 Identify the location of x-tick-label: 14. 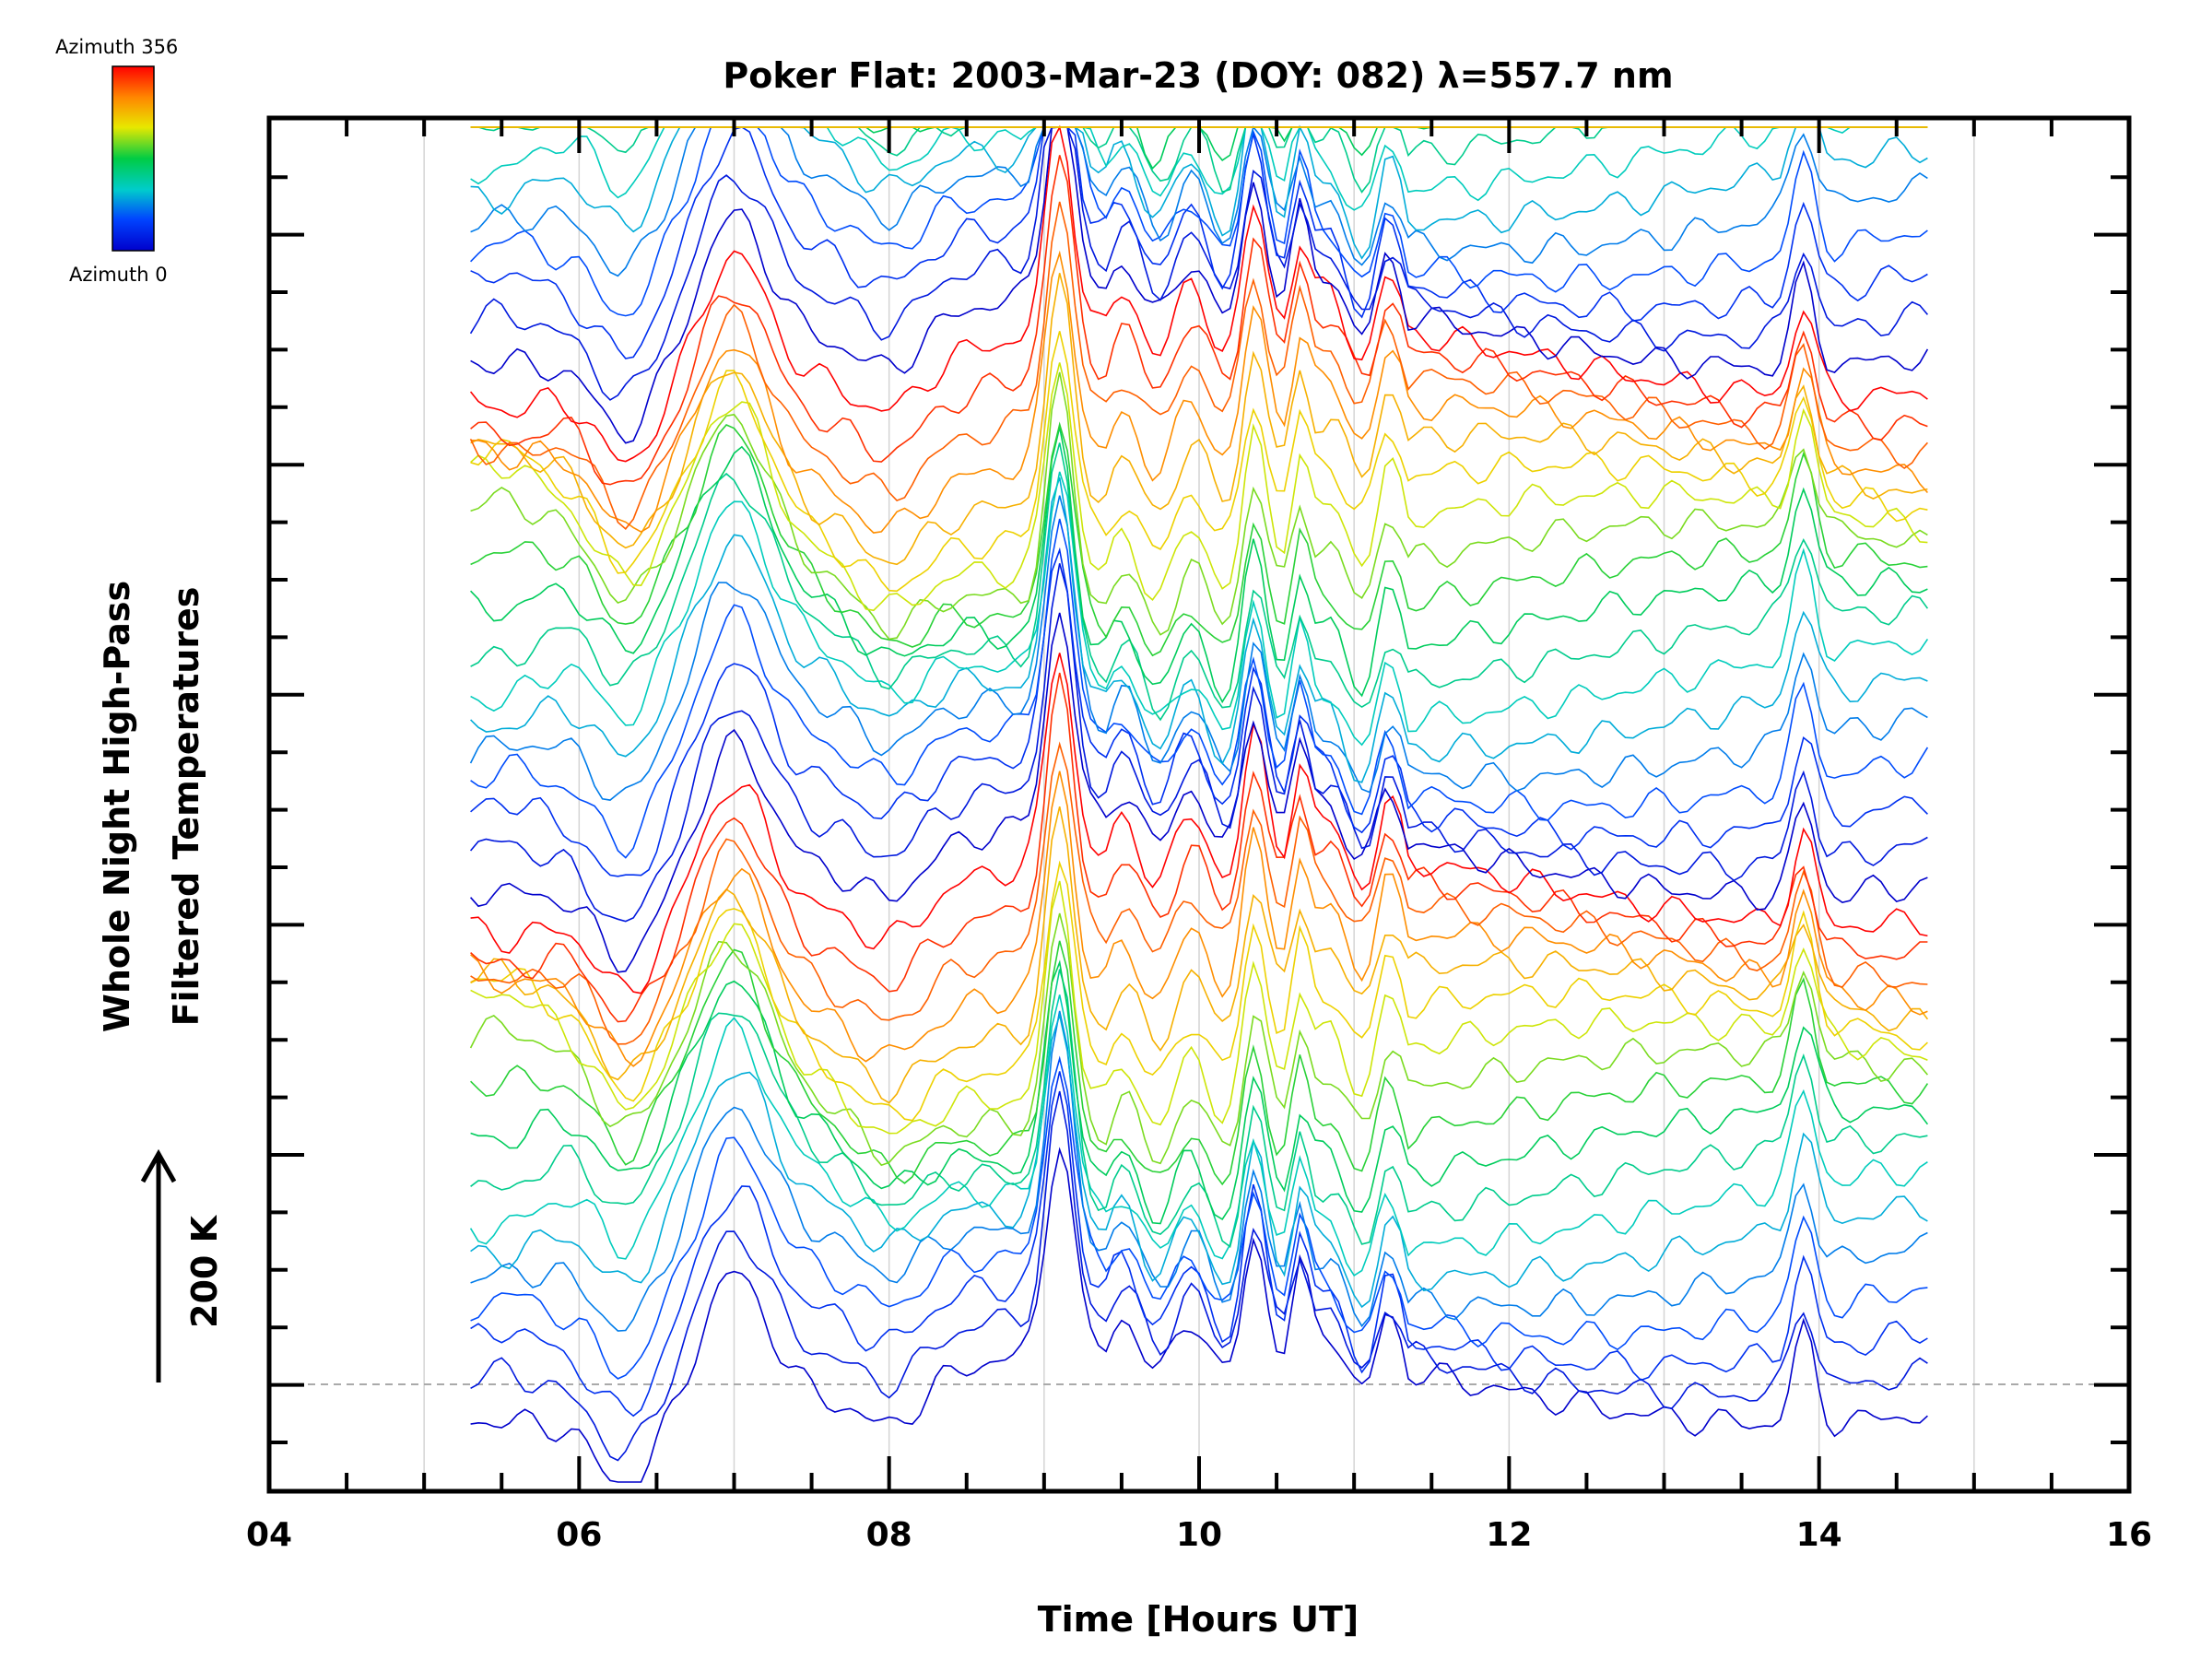
(1819, 1535).